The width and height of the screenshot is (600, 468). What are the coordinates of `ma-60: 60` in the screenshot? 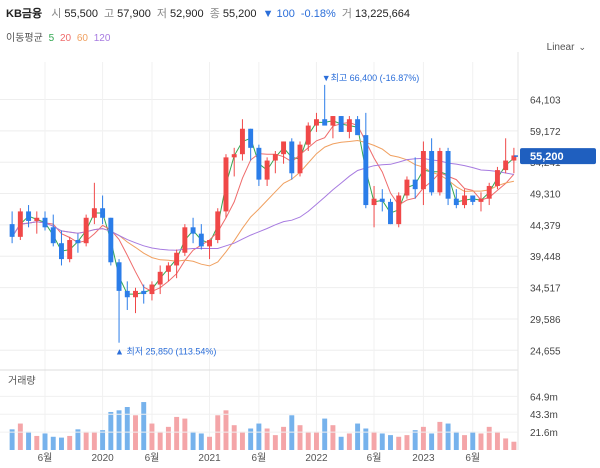 It's located at (82, 38).